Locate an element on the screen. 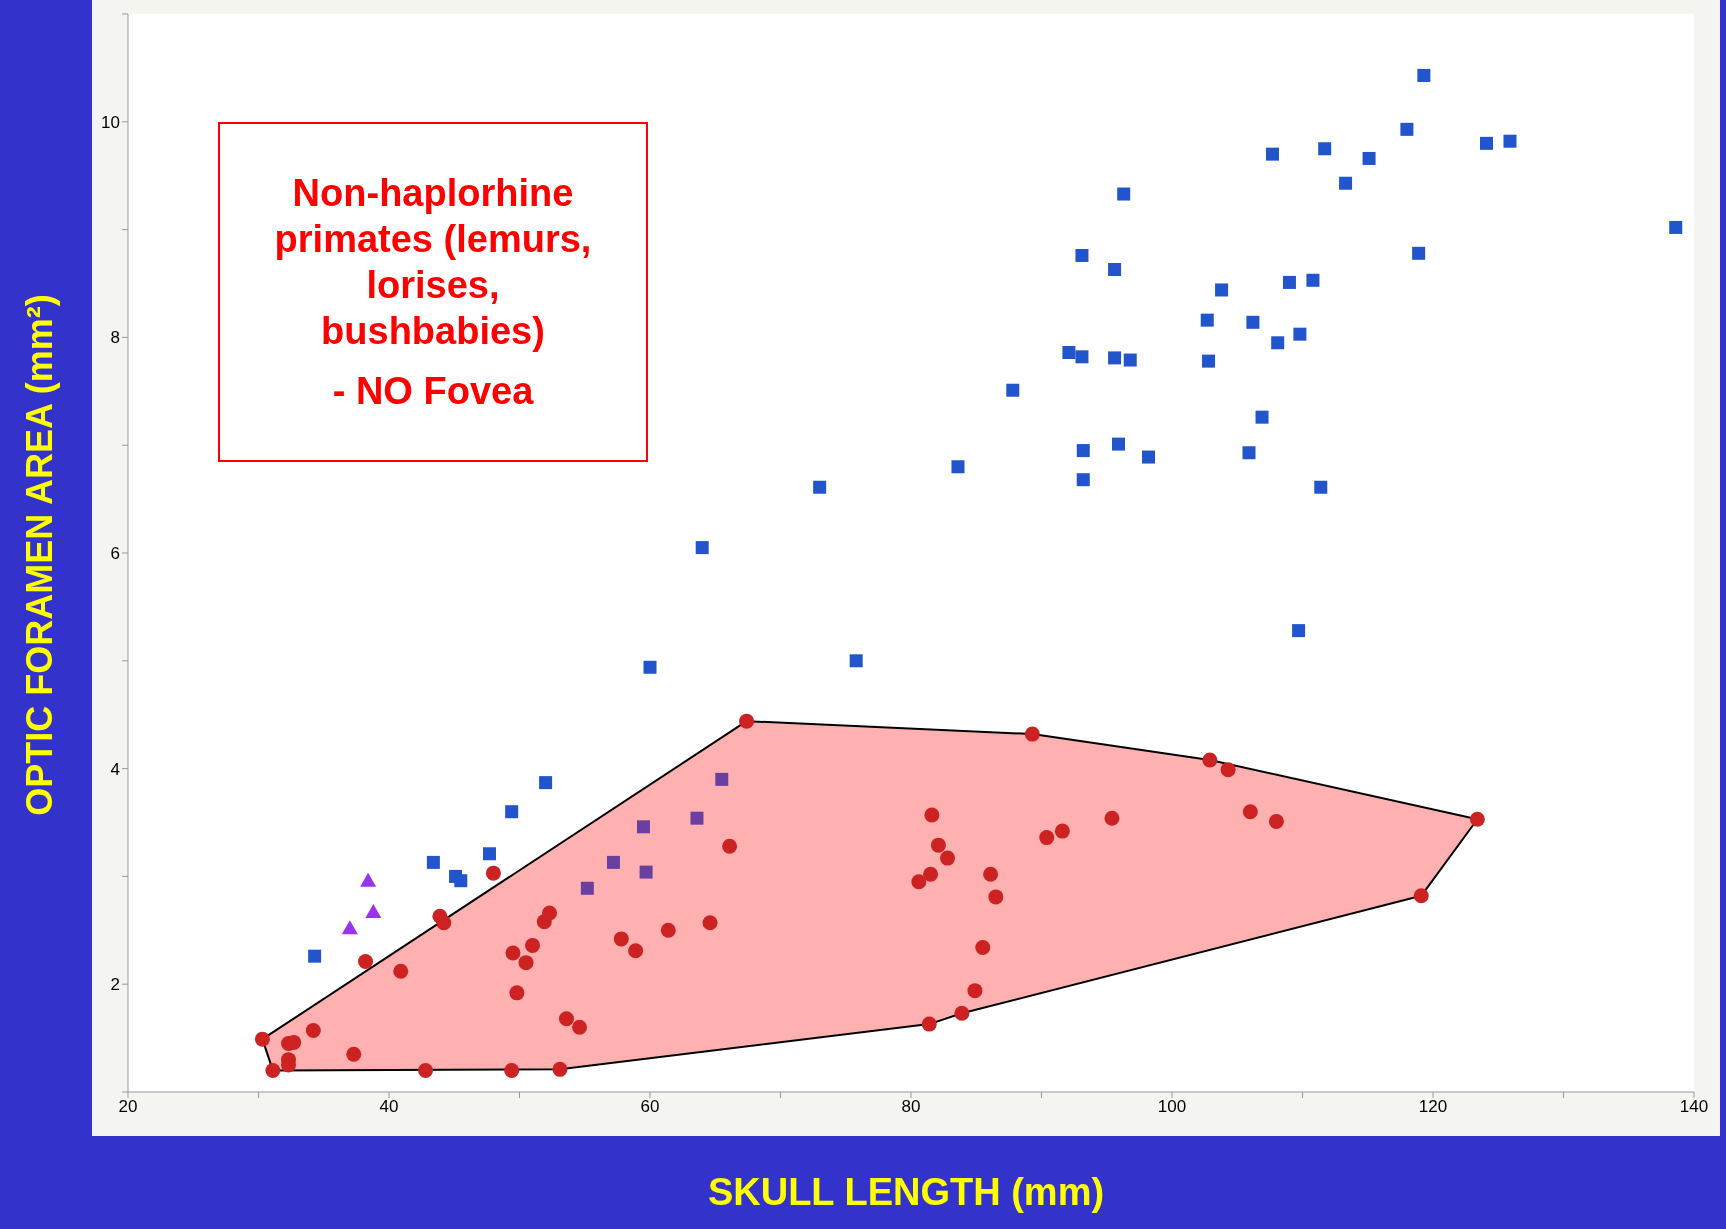  annotation: - NO Fovea is located at coordinates (433, 391).